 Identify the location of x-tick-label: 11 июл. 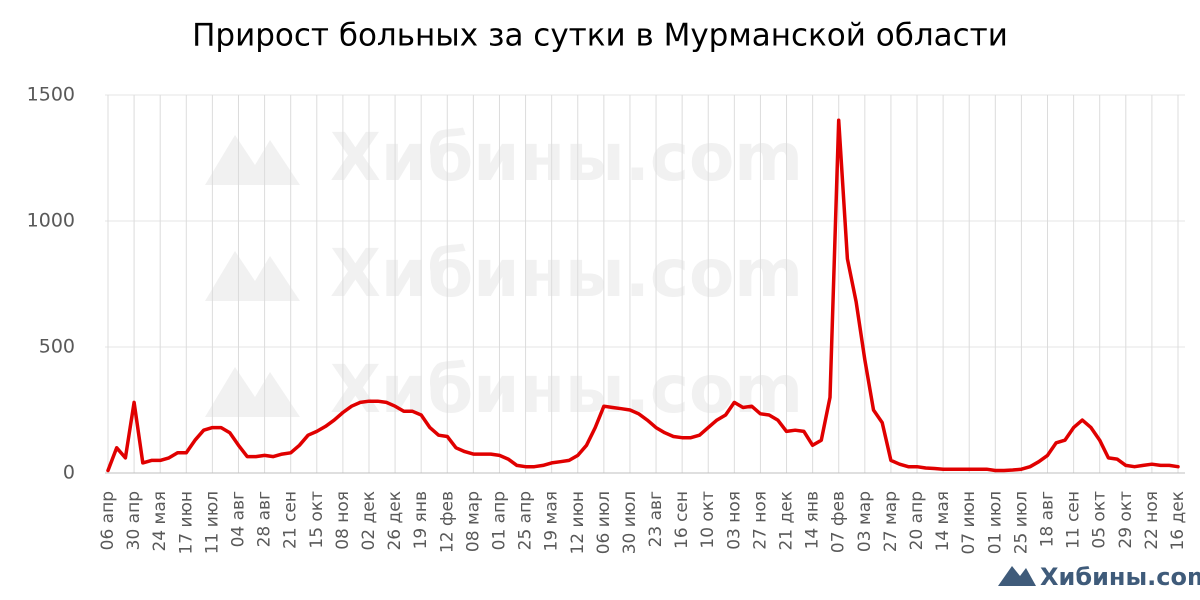
(212, 522).